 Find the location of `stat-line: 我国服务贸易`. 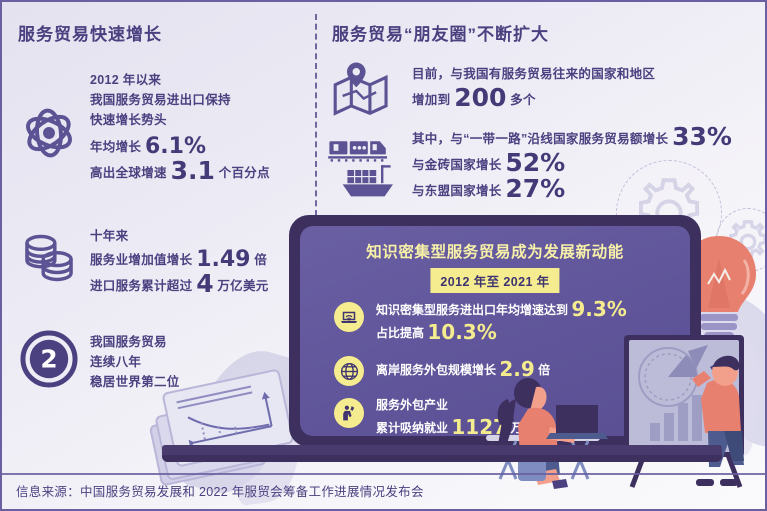

stat-line: 我国服务贸易 is located at coordinates (128, 342).